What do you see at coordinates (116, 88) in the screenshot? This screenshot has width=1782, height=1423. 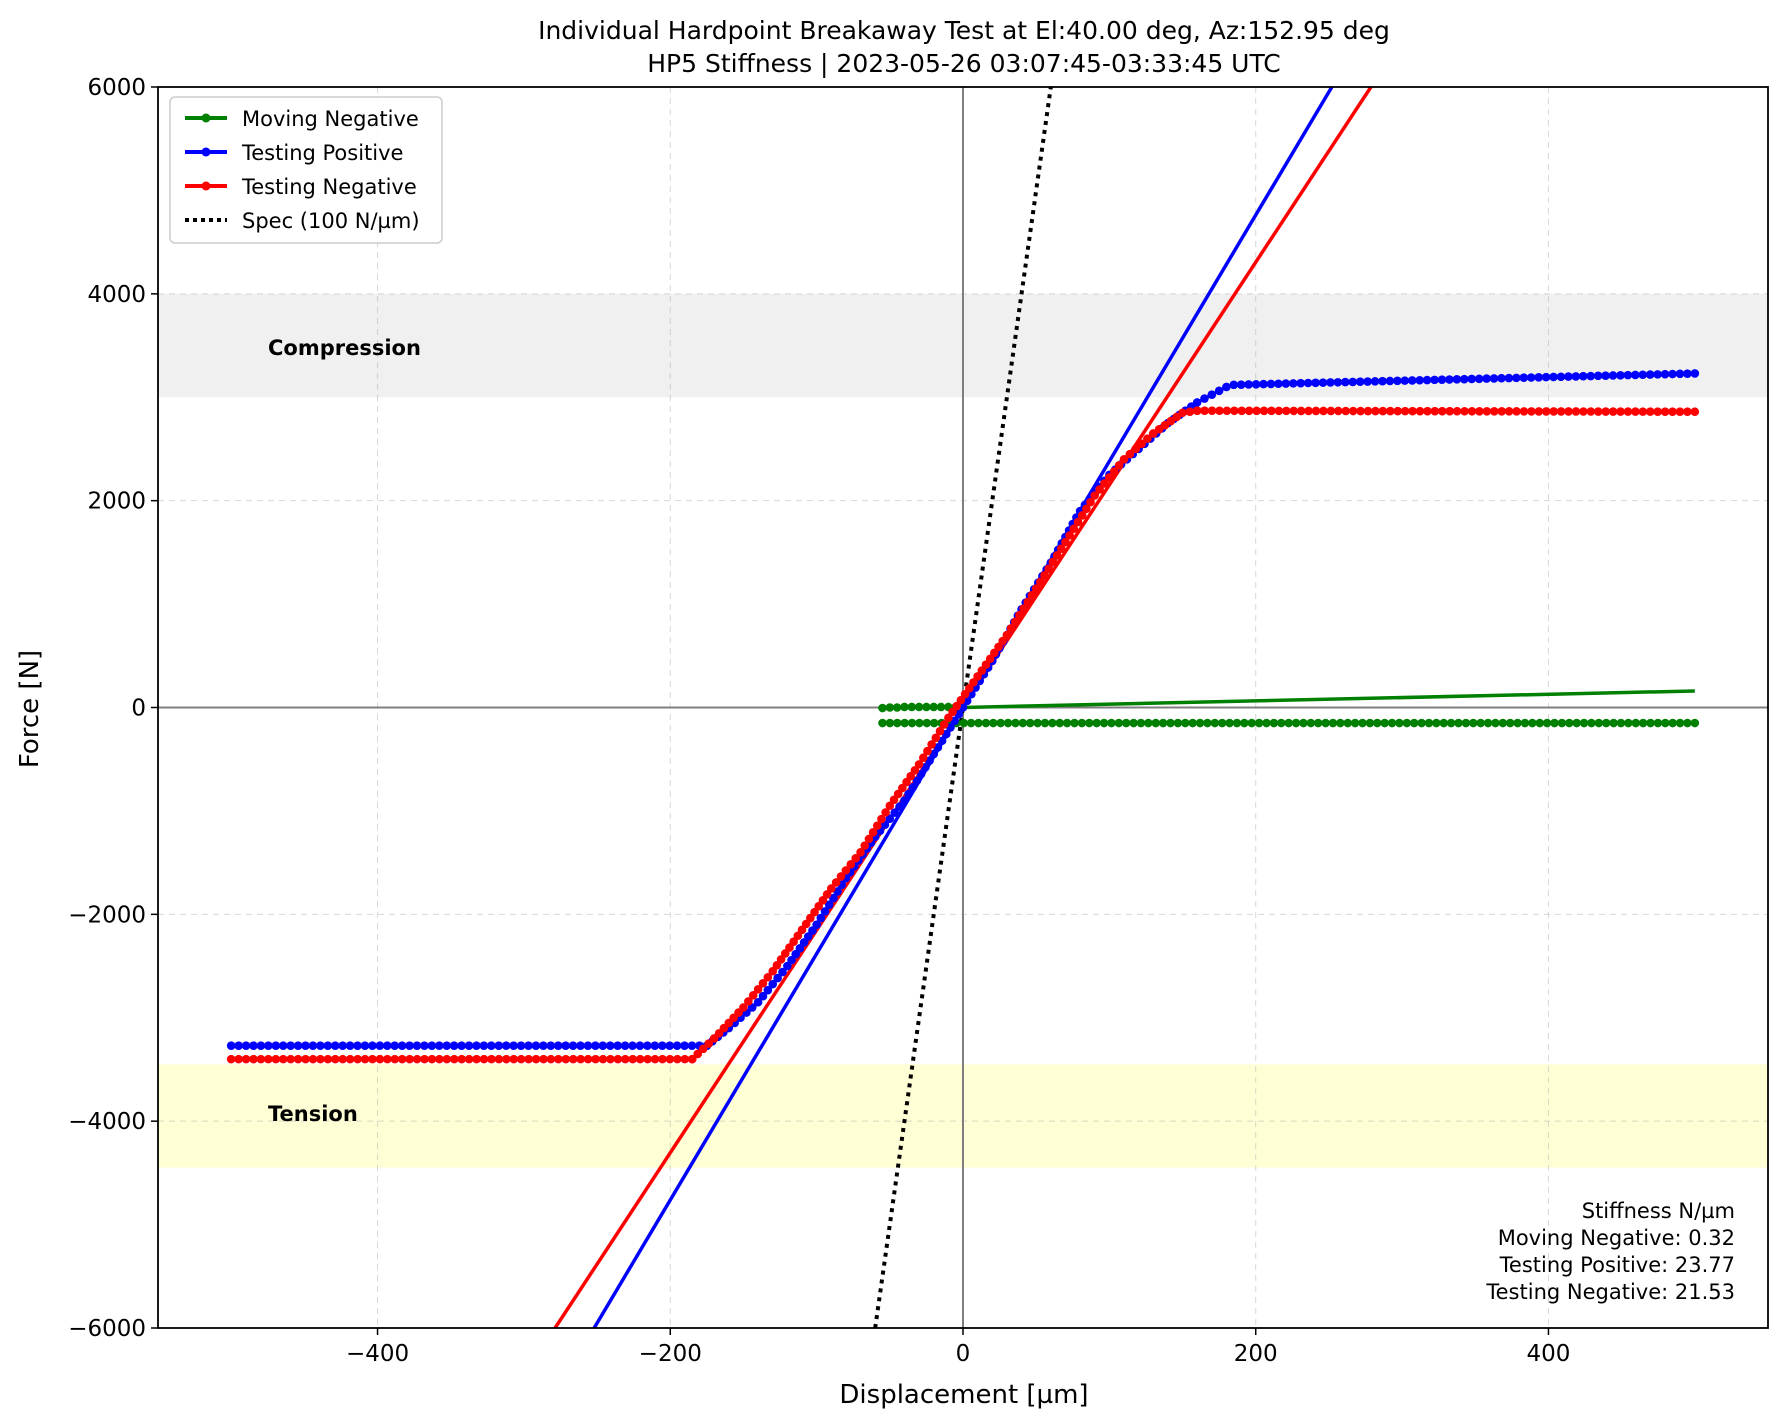 I see `y-tick-label: 6000` at bounding box center [116, 88].